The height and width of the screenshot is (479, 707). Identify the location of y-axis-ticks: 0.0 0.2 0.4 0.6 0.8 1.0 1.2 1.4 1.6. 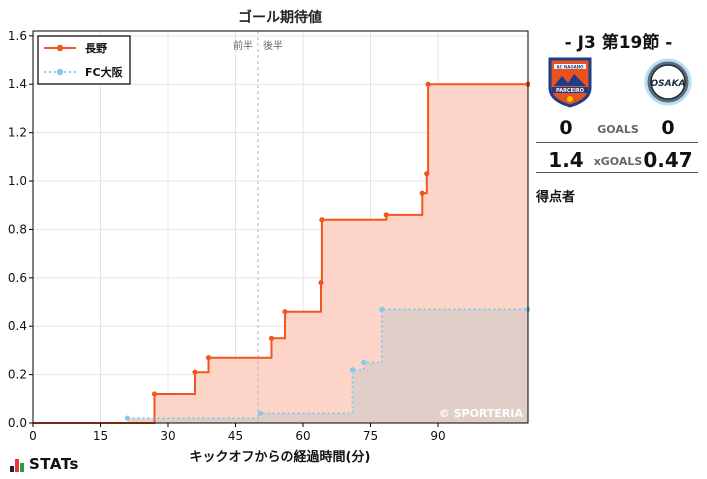
(20, 229).